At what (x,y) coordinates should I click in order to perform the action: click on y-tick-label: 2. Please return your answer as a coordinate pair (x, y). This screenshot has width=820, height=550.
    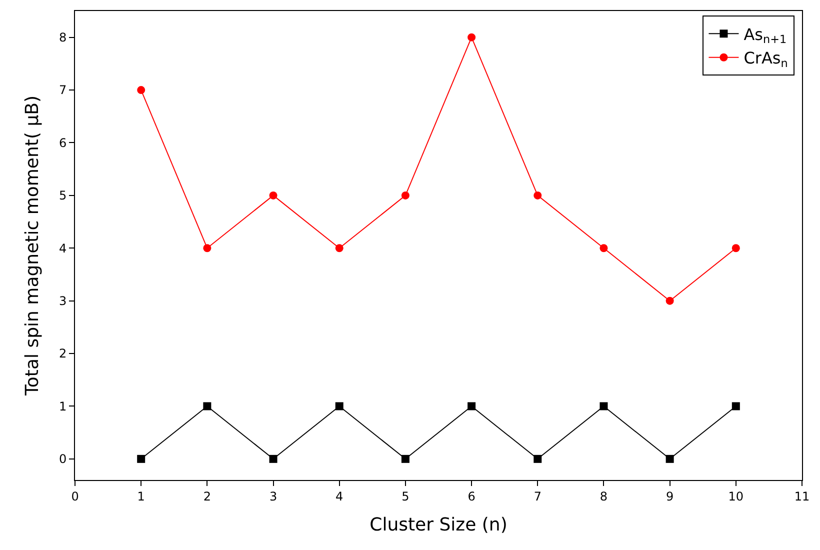
    Looking at the image, I should click on (62, 353).